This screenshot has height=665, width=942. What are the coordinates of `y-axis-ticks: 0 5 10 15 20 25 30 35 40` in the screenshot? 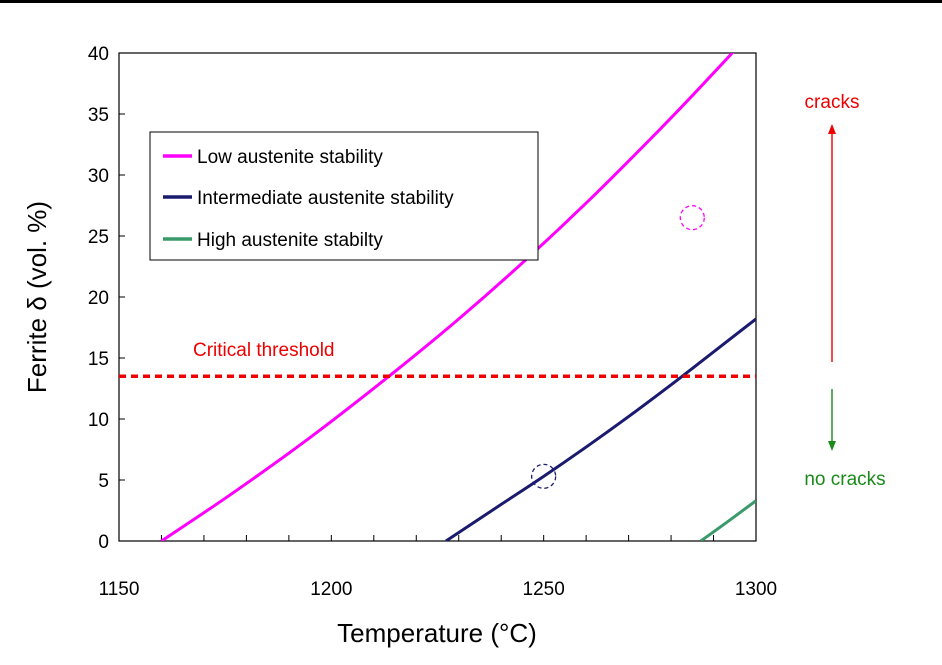 It's located at (106, 298).